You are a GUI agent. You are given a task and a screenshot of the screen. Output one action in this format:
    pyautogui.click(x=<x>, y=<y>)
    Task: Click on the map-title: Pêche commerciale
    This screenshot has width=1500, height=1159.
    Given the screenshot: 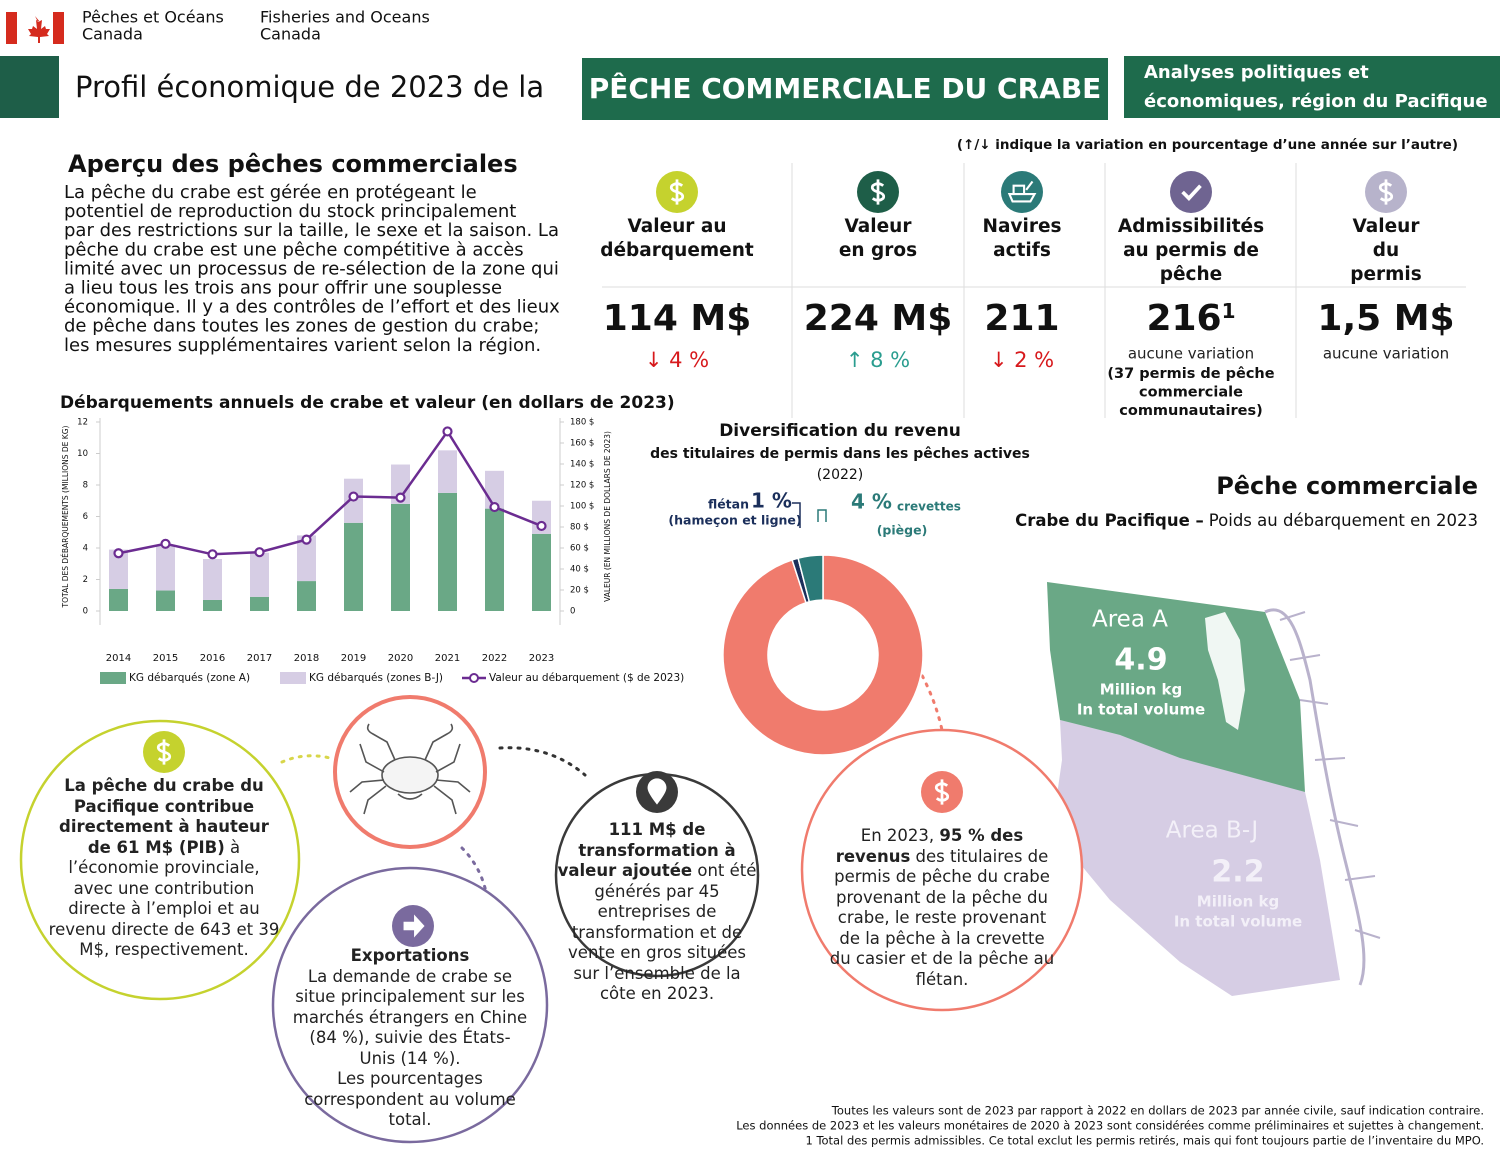 What is the action you would take?
    pyautogui.click(x=1347, y=486)
    